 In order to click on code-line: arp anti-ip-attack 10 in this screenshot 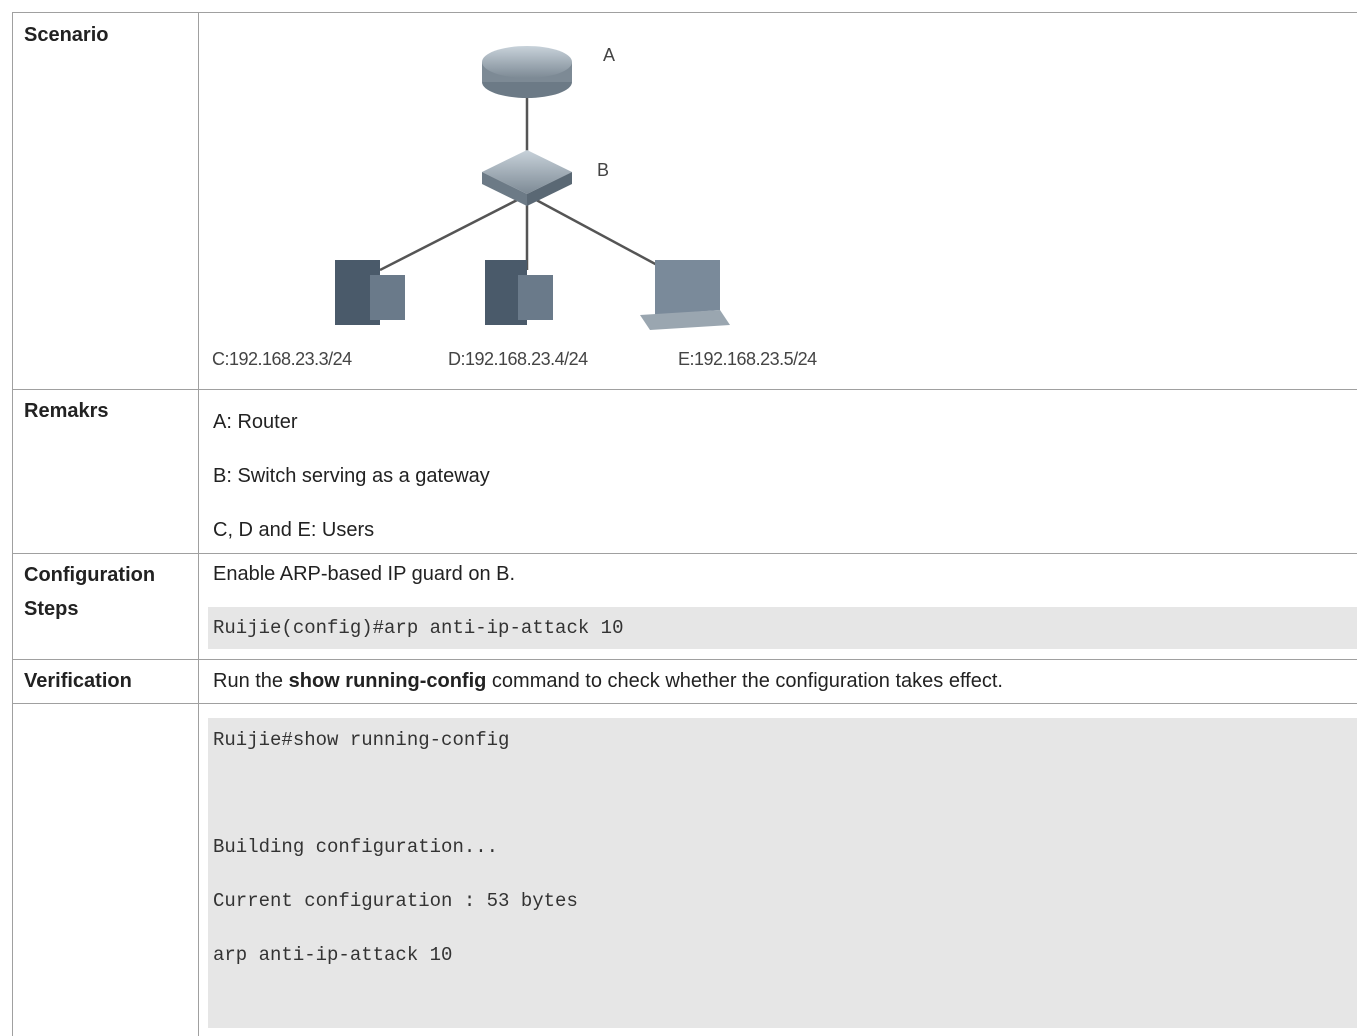, I will do `click(333, 955)`.